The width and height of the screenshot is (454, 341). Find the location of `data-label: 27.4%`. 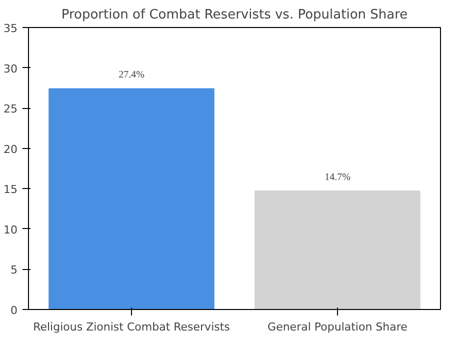

data-label: 27.4% is located at coordinates (131, 75).